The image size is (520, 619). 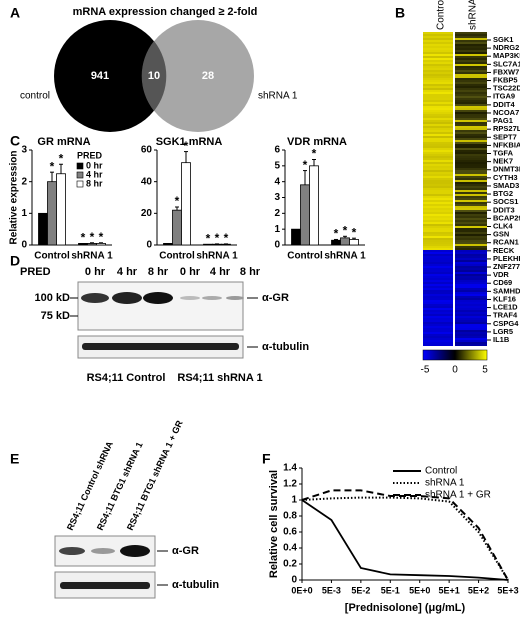 I want to click on gene-label: CLK4, so click(x=503, y=225).